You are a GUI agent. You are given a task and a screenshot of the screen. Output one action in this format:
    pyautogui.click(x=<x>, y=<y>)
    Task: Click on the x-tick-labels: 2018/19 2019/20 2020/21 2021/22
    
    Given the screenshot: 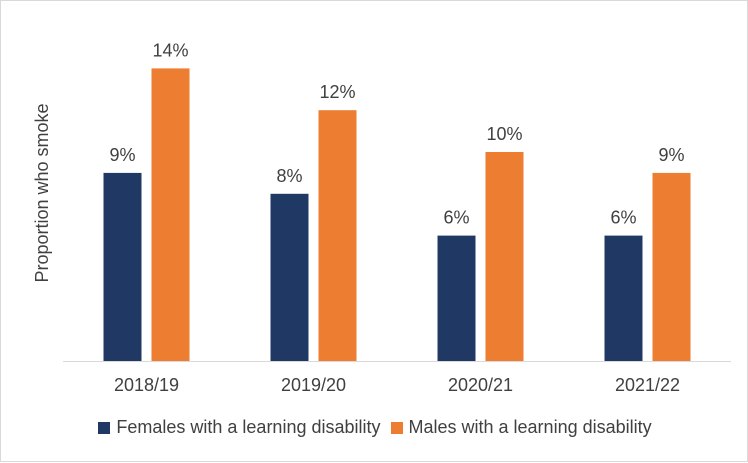 What is the action you would take?
    pyautogui.click(x=397, y=385)
    